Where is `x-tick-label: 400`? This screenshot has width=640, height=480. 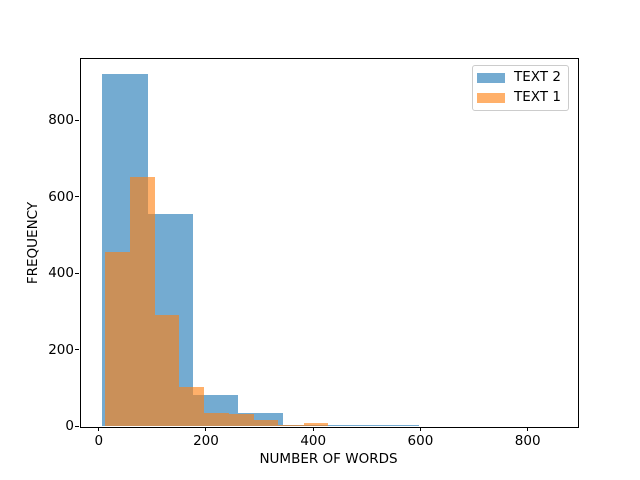
x-tick-label: 400 is located at coordinates (313, 441).